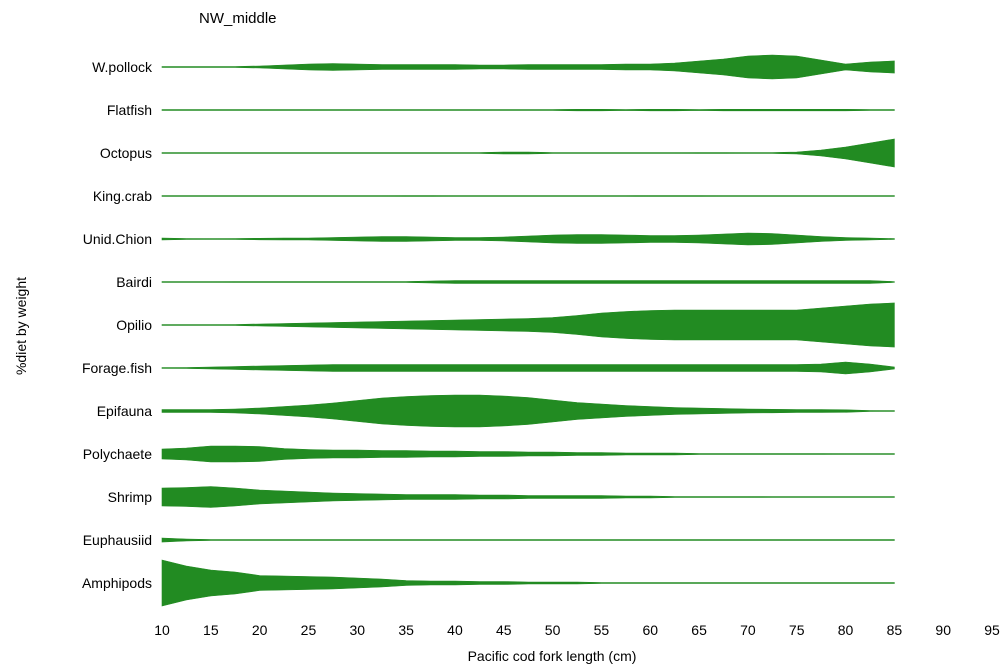  I want to click on x-tick-label-55: 55, so click(602, 630).